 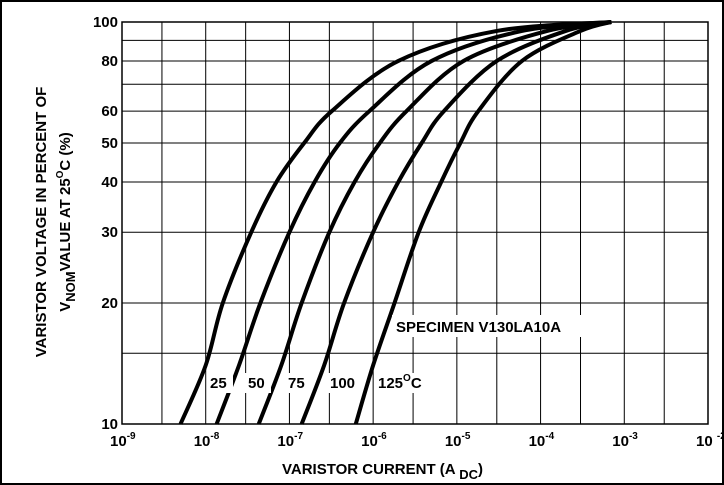 I want to click on y-axis-title: VARISTOR VOLTAGE IN PERCENT OF, so click(x=41, y=222).